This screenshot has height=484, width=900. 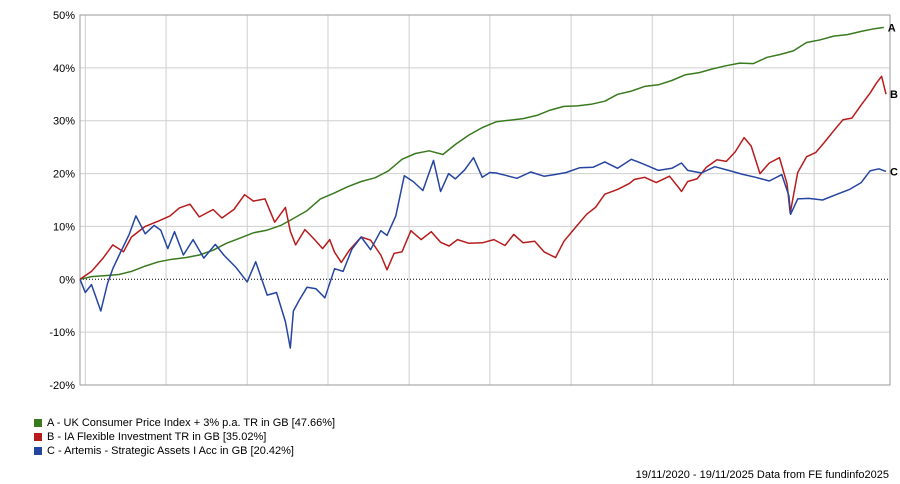 I want to click on series-end-label-a: A, so click(x=892, y=28).